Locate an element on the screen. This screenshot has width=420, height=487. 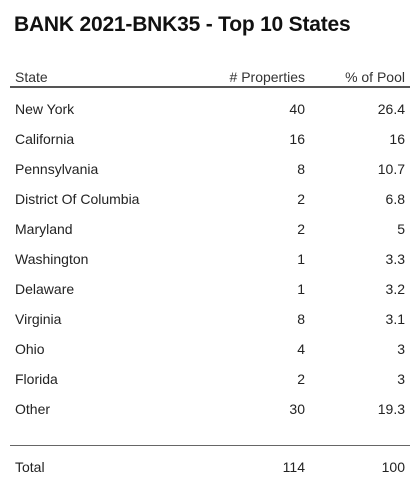
row-state: California is located at coordinates (45, 139).